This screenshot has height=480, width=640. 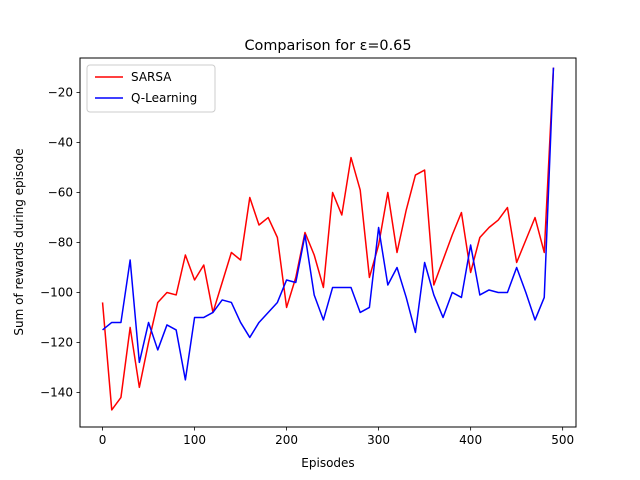 I want to click on x-tick-label: 0, so click(x=103, y=440).